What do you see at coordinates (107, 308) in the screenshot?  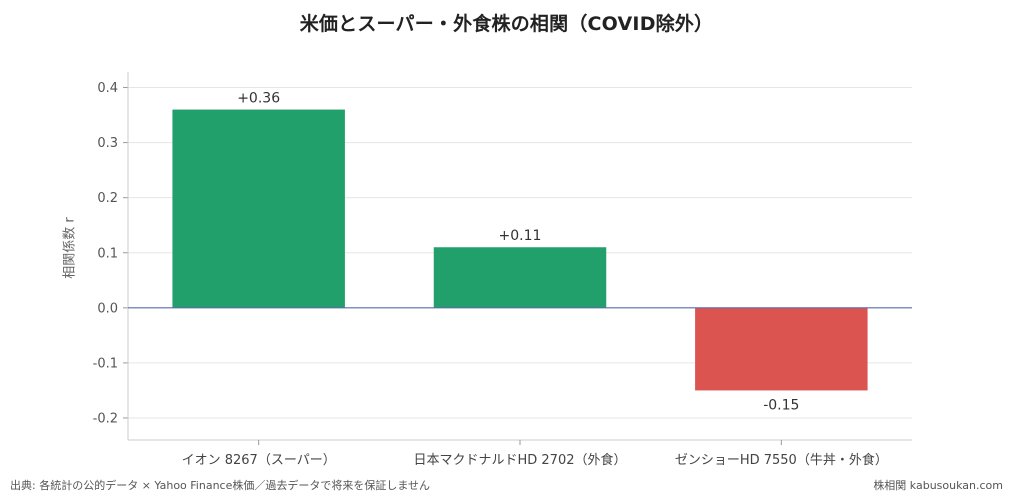 I see `y-tick-label: 0.0` at bounding box center [107, 308].